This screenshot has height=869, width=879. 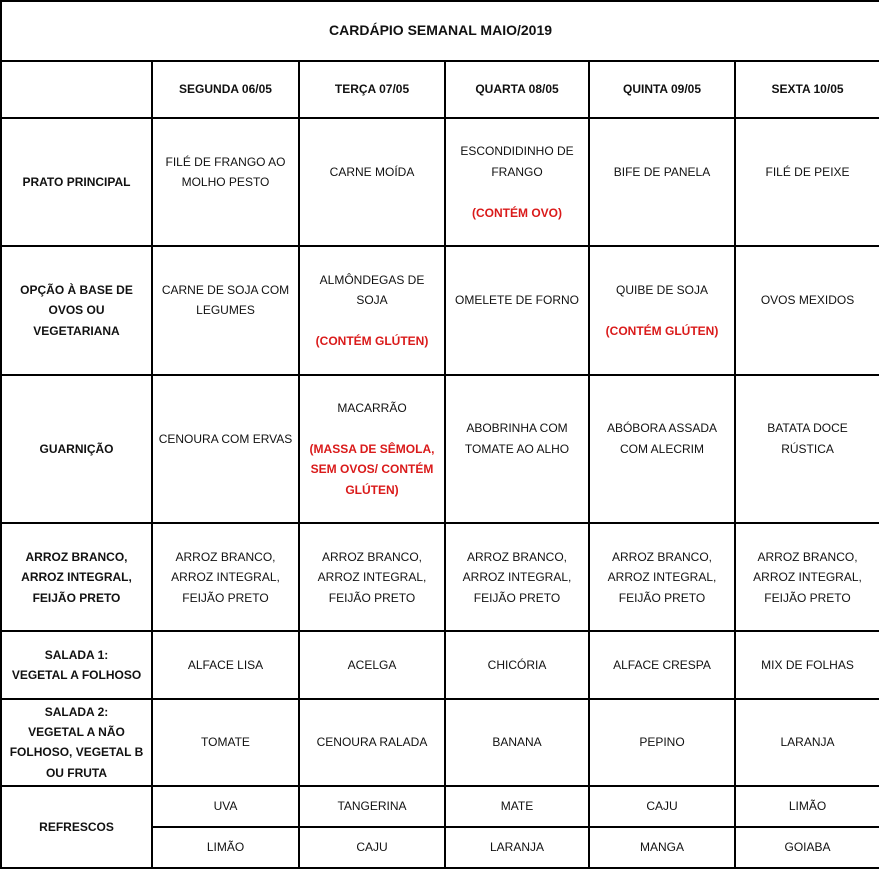 What do you see at coordinates (662, 847) in the screenshot?
I see `menu-cell: MANGA` at bounding box center [662, 847].